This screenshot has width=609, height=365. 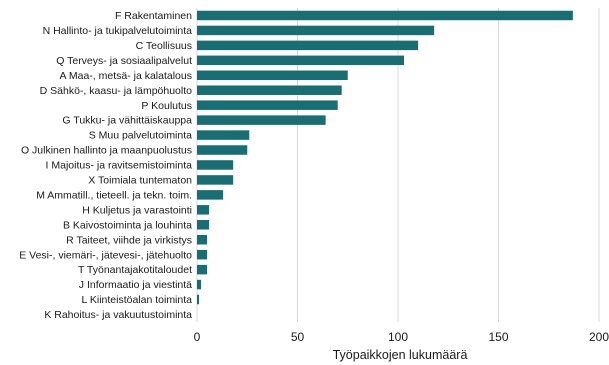 I want to click on x-tick-label: 0, so click(x=197, y=337).